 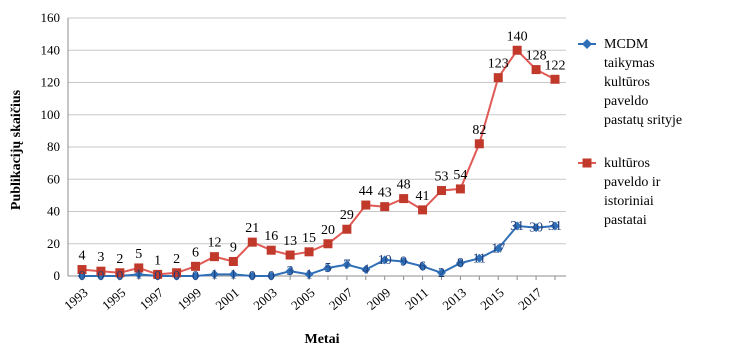 I want to click on data-label: 82, so click(x=479, y=130).